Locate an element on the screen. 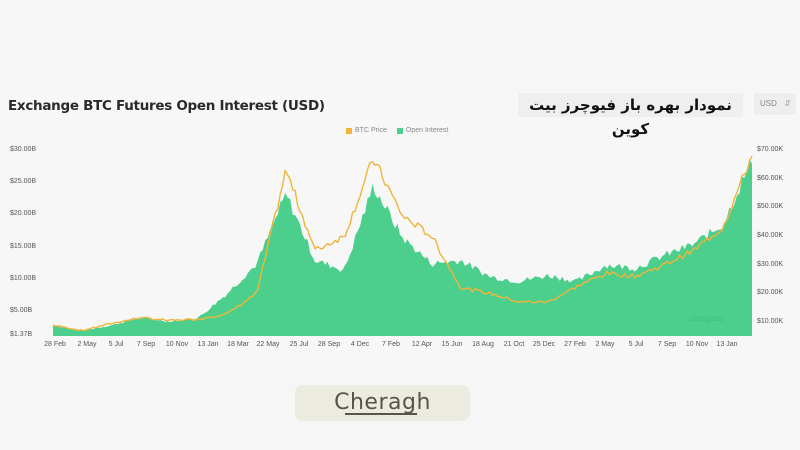 This screenshot has height=450, width=800. y-left-tick: $10.00B is located at coordinates (23, 278).